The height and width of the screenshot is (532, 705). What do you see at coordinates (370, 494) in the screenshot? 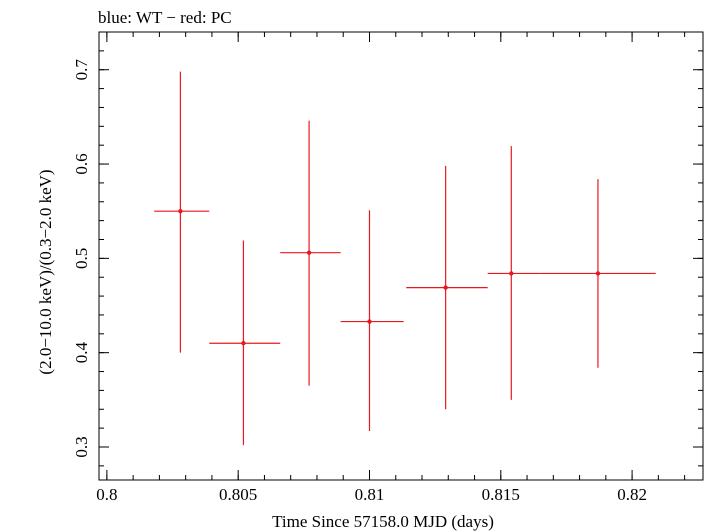
I see `x-tick-label: 0.81` at bounding box center [370, 494].